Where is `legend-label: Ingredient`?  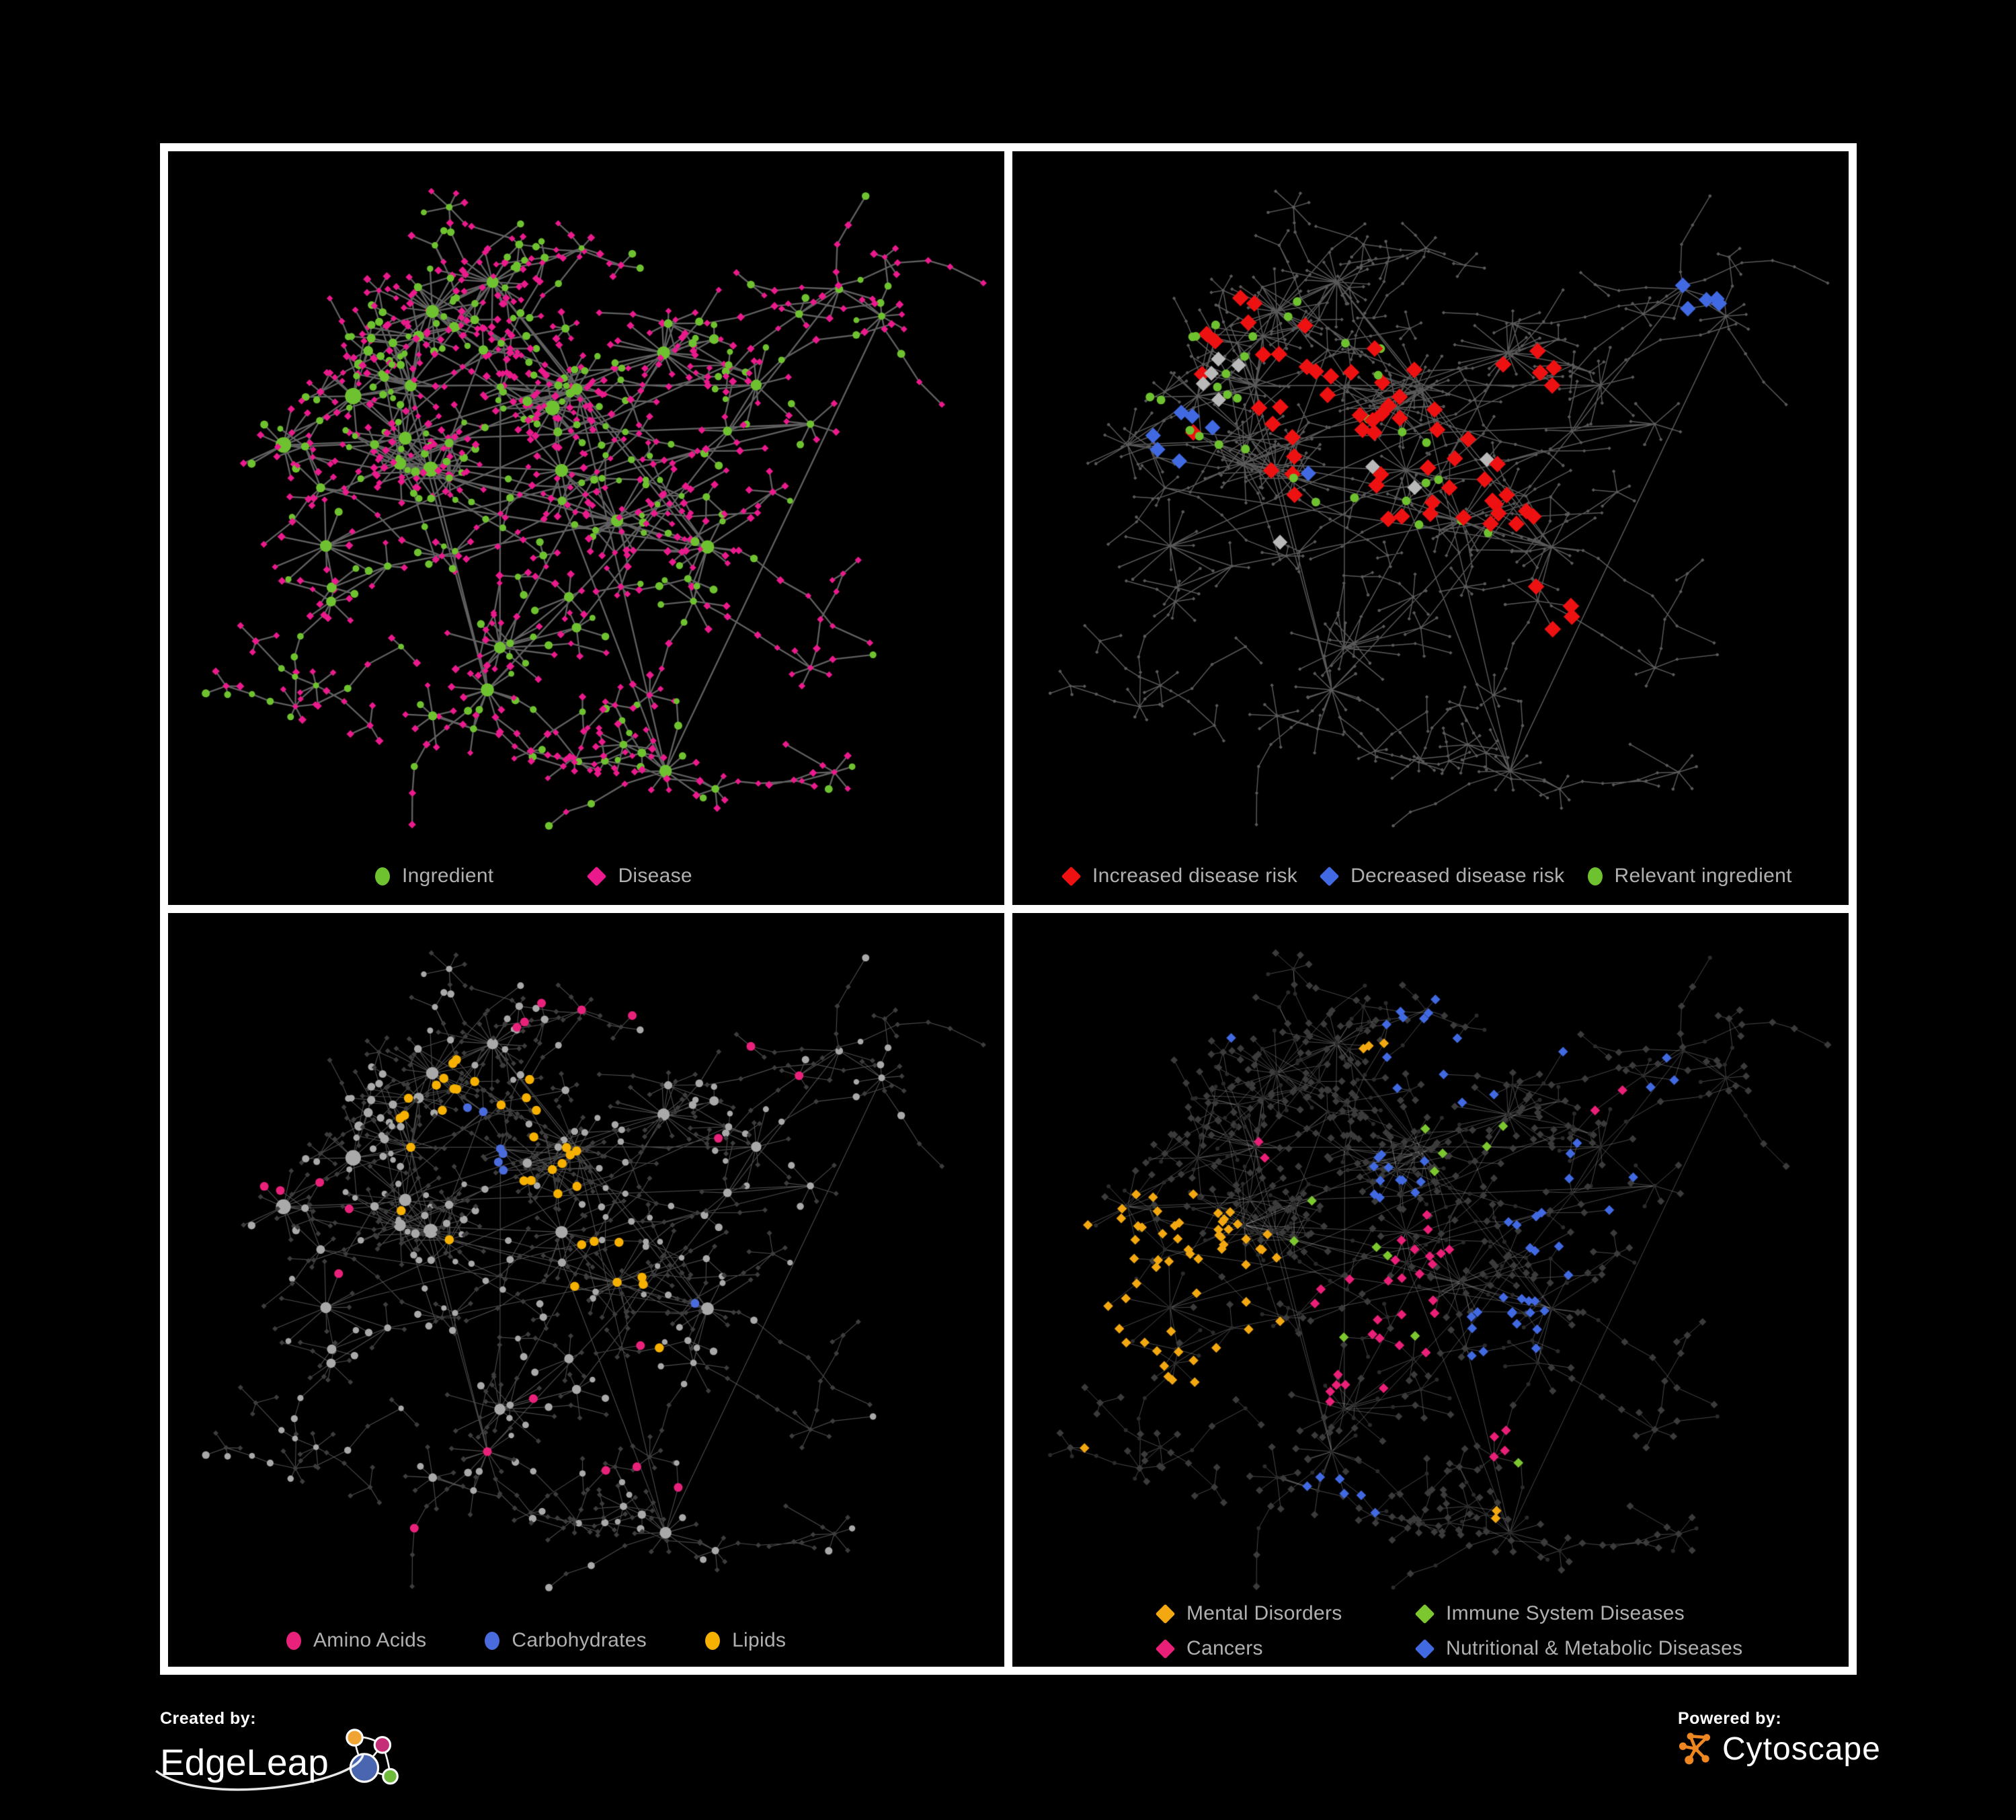
legend-label: Ingredient is located at coordinates (448, 876).